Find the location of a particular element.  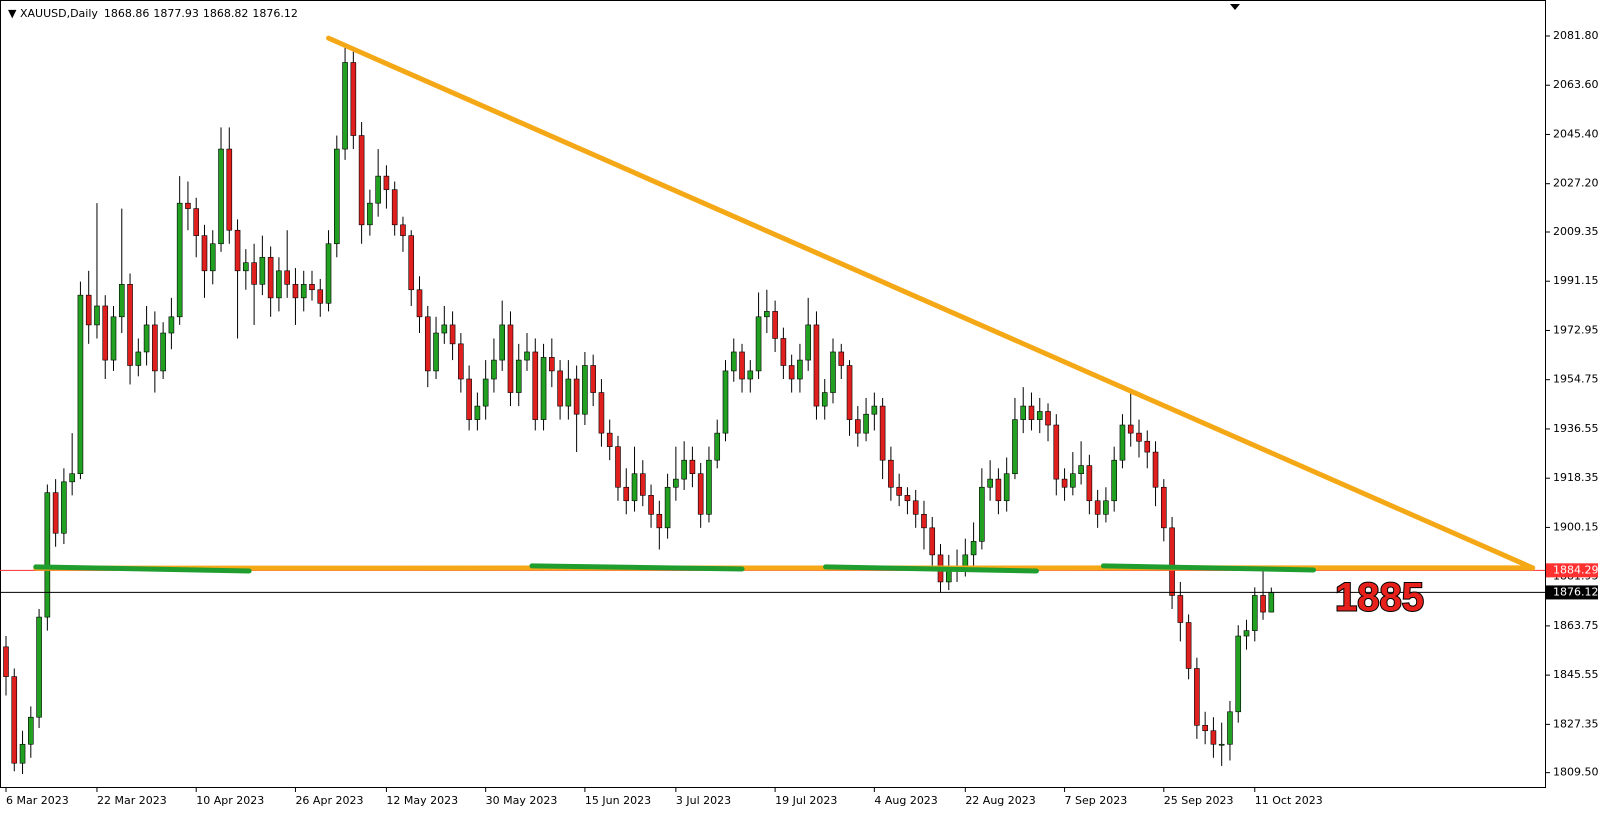

level-label: 1884.29 is located at coordinates (1576, 569).